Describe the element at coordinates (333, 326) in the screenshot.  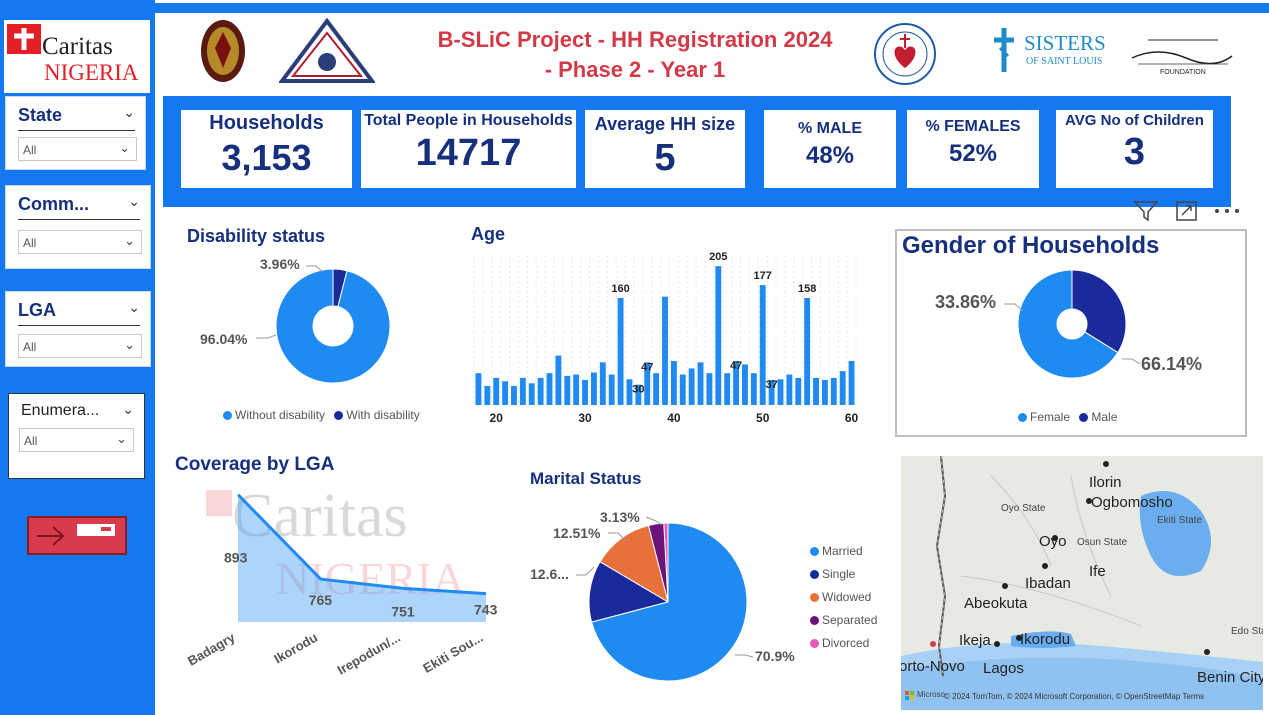
I see `disability-slice` at that location.